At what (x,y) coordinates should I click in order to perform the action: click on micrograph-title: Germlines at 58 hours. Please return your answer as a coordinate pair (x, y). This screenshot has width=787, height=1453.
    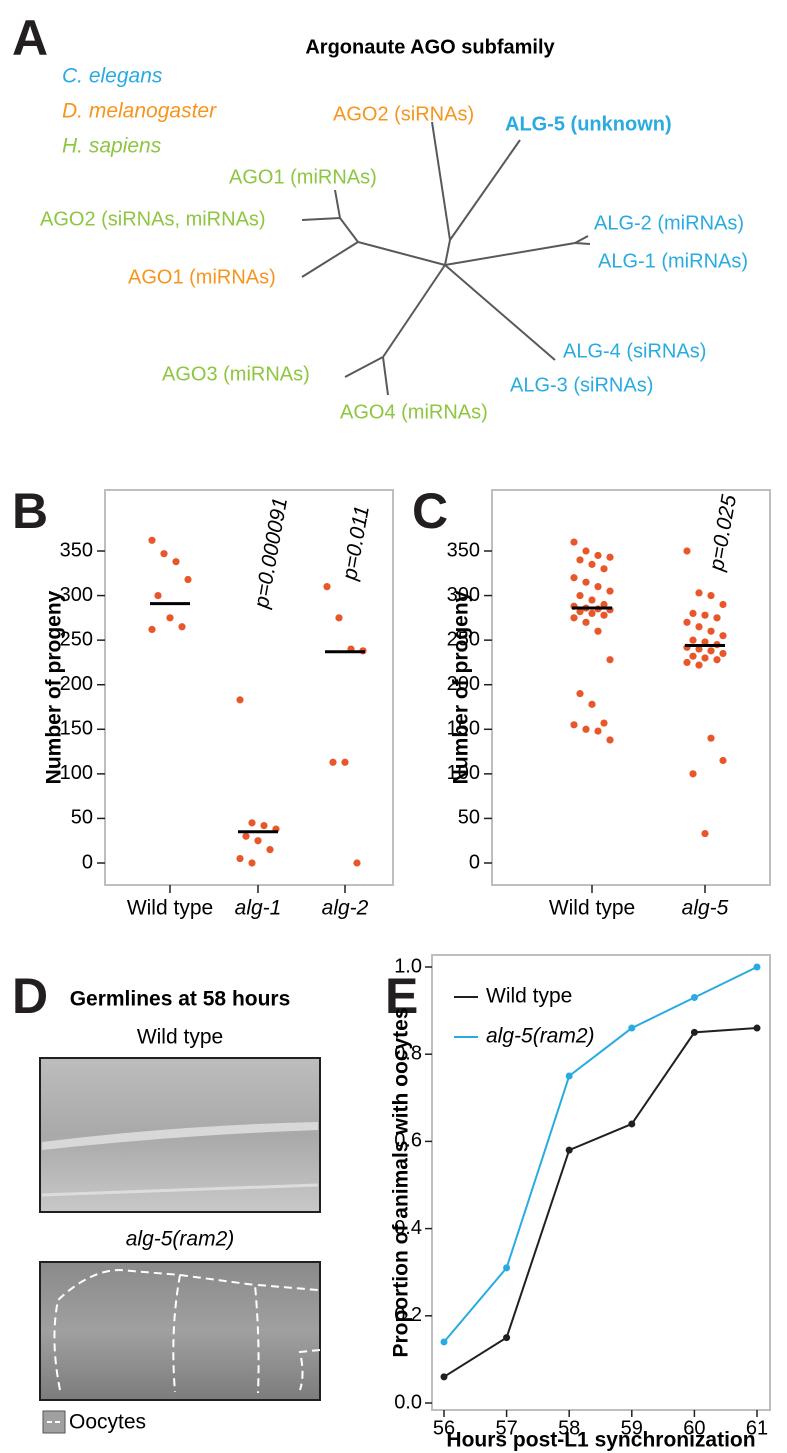
    Looking at the image, I should click on (180, 999).